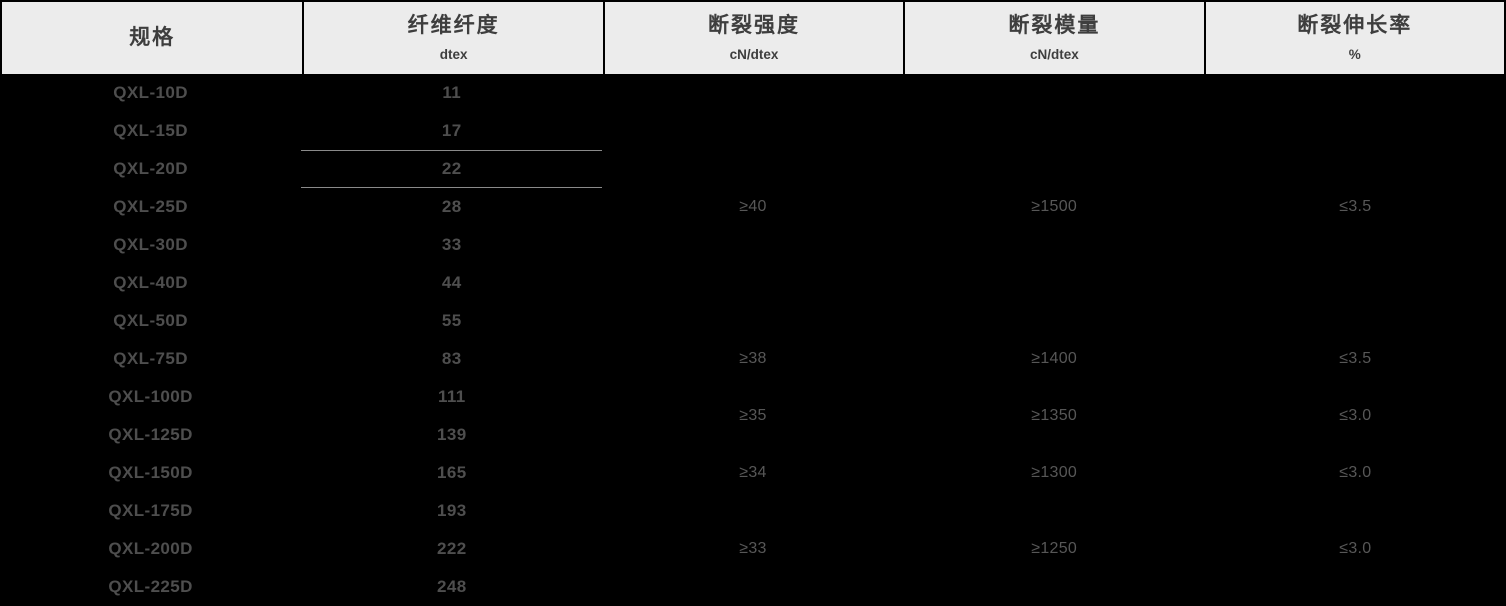 This screenshot has height=606, width=1506. I want to click on strength-cell: ≥34, so click(753, 472).